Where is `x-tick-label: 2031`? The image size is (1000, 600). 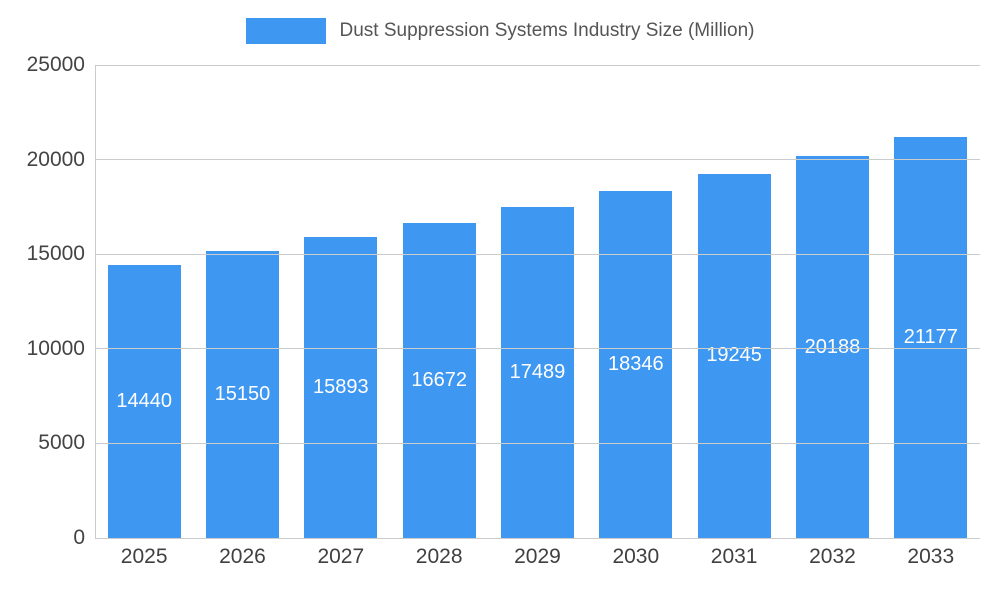
x-tick-label: 2031 is located at coordinates (734, 556).